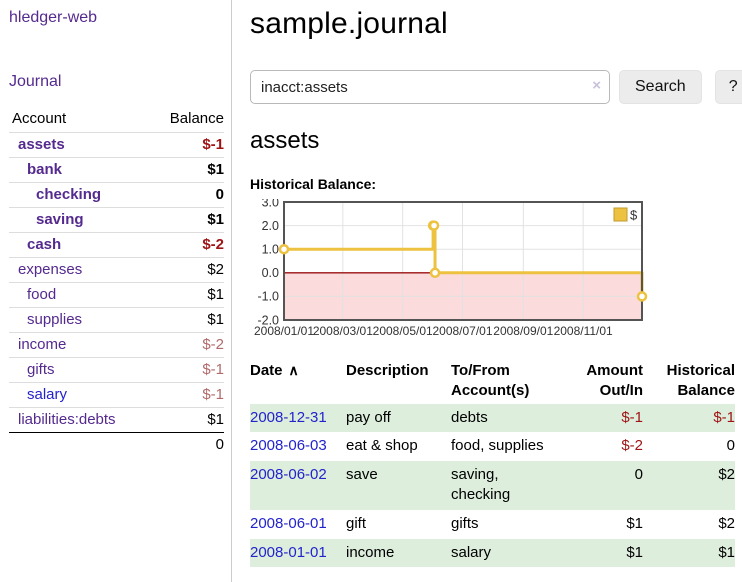 This screenshot has height=582, width=742. Describe the element at coordinates (465, 523) in the screenshot. I see `register-cell-accounts: gifts` at that location.